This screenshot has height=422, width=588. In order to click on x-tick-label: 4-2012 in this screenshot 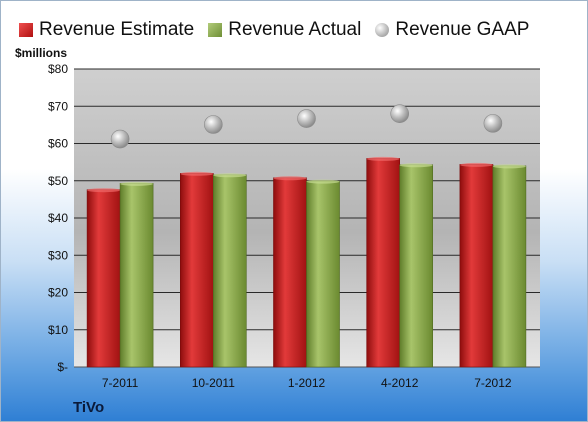, I will do `click(400, 383)`.